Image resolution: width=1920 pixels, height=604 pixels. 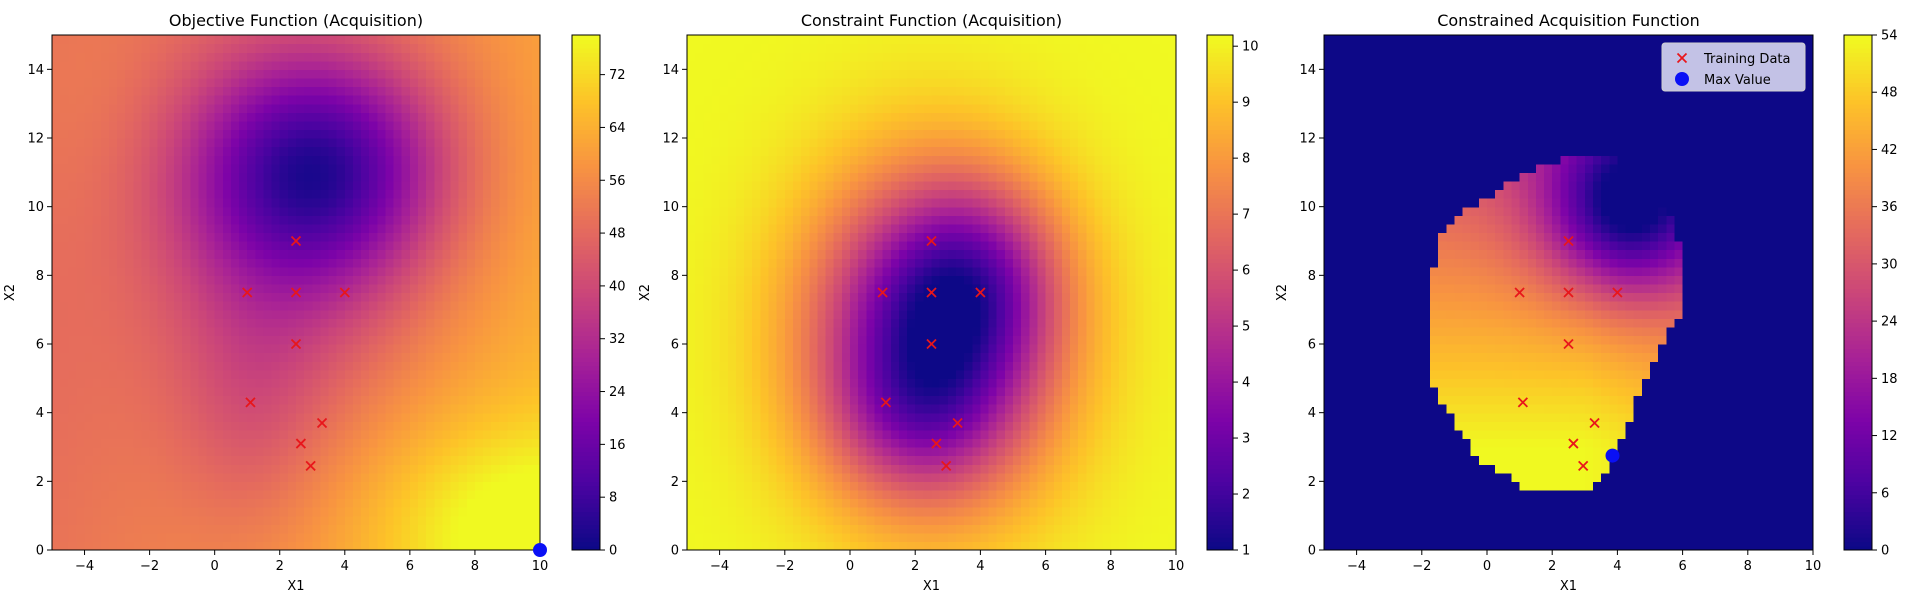 I want to click on colorbar-segment, so click(x=586, y=410).